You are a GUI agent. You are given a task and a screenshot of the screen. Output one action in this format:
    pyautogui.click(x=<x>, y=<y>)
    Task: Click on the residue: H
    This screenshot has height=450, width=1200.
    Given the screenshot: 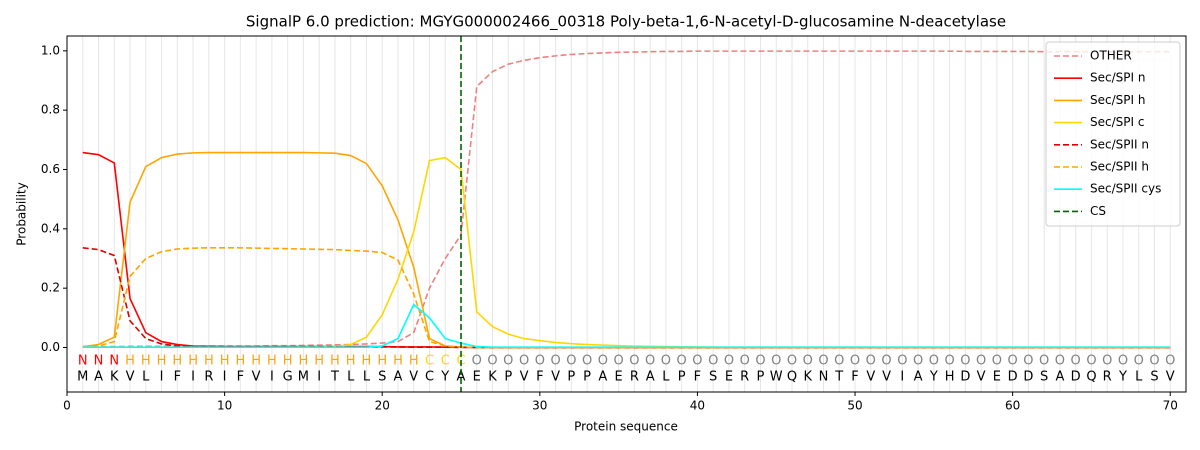 What is the action you would take?
    pyautogui.click(x=950, y=377)
    